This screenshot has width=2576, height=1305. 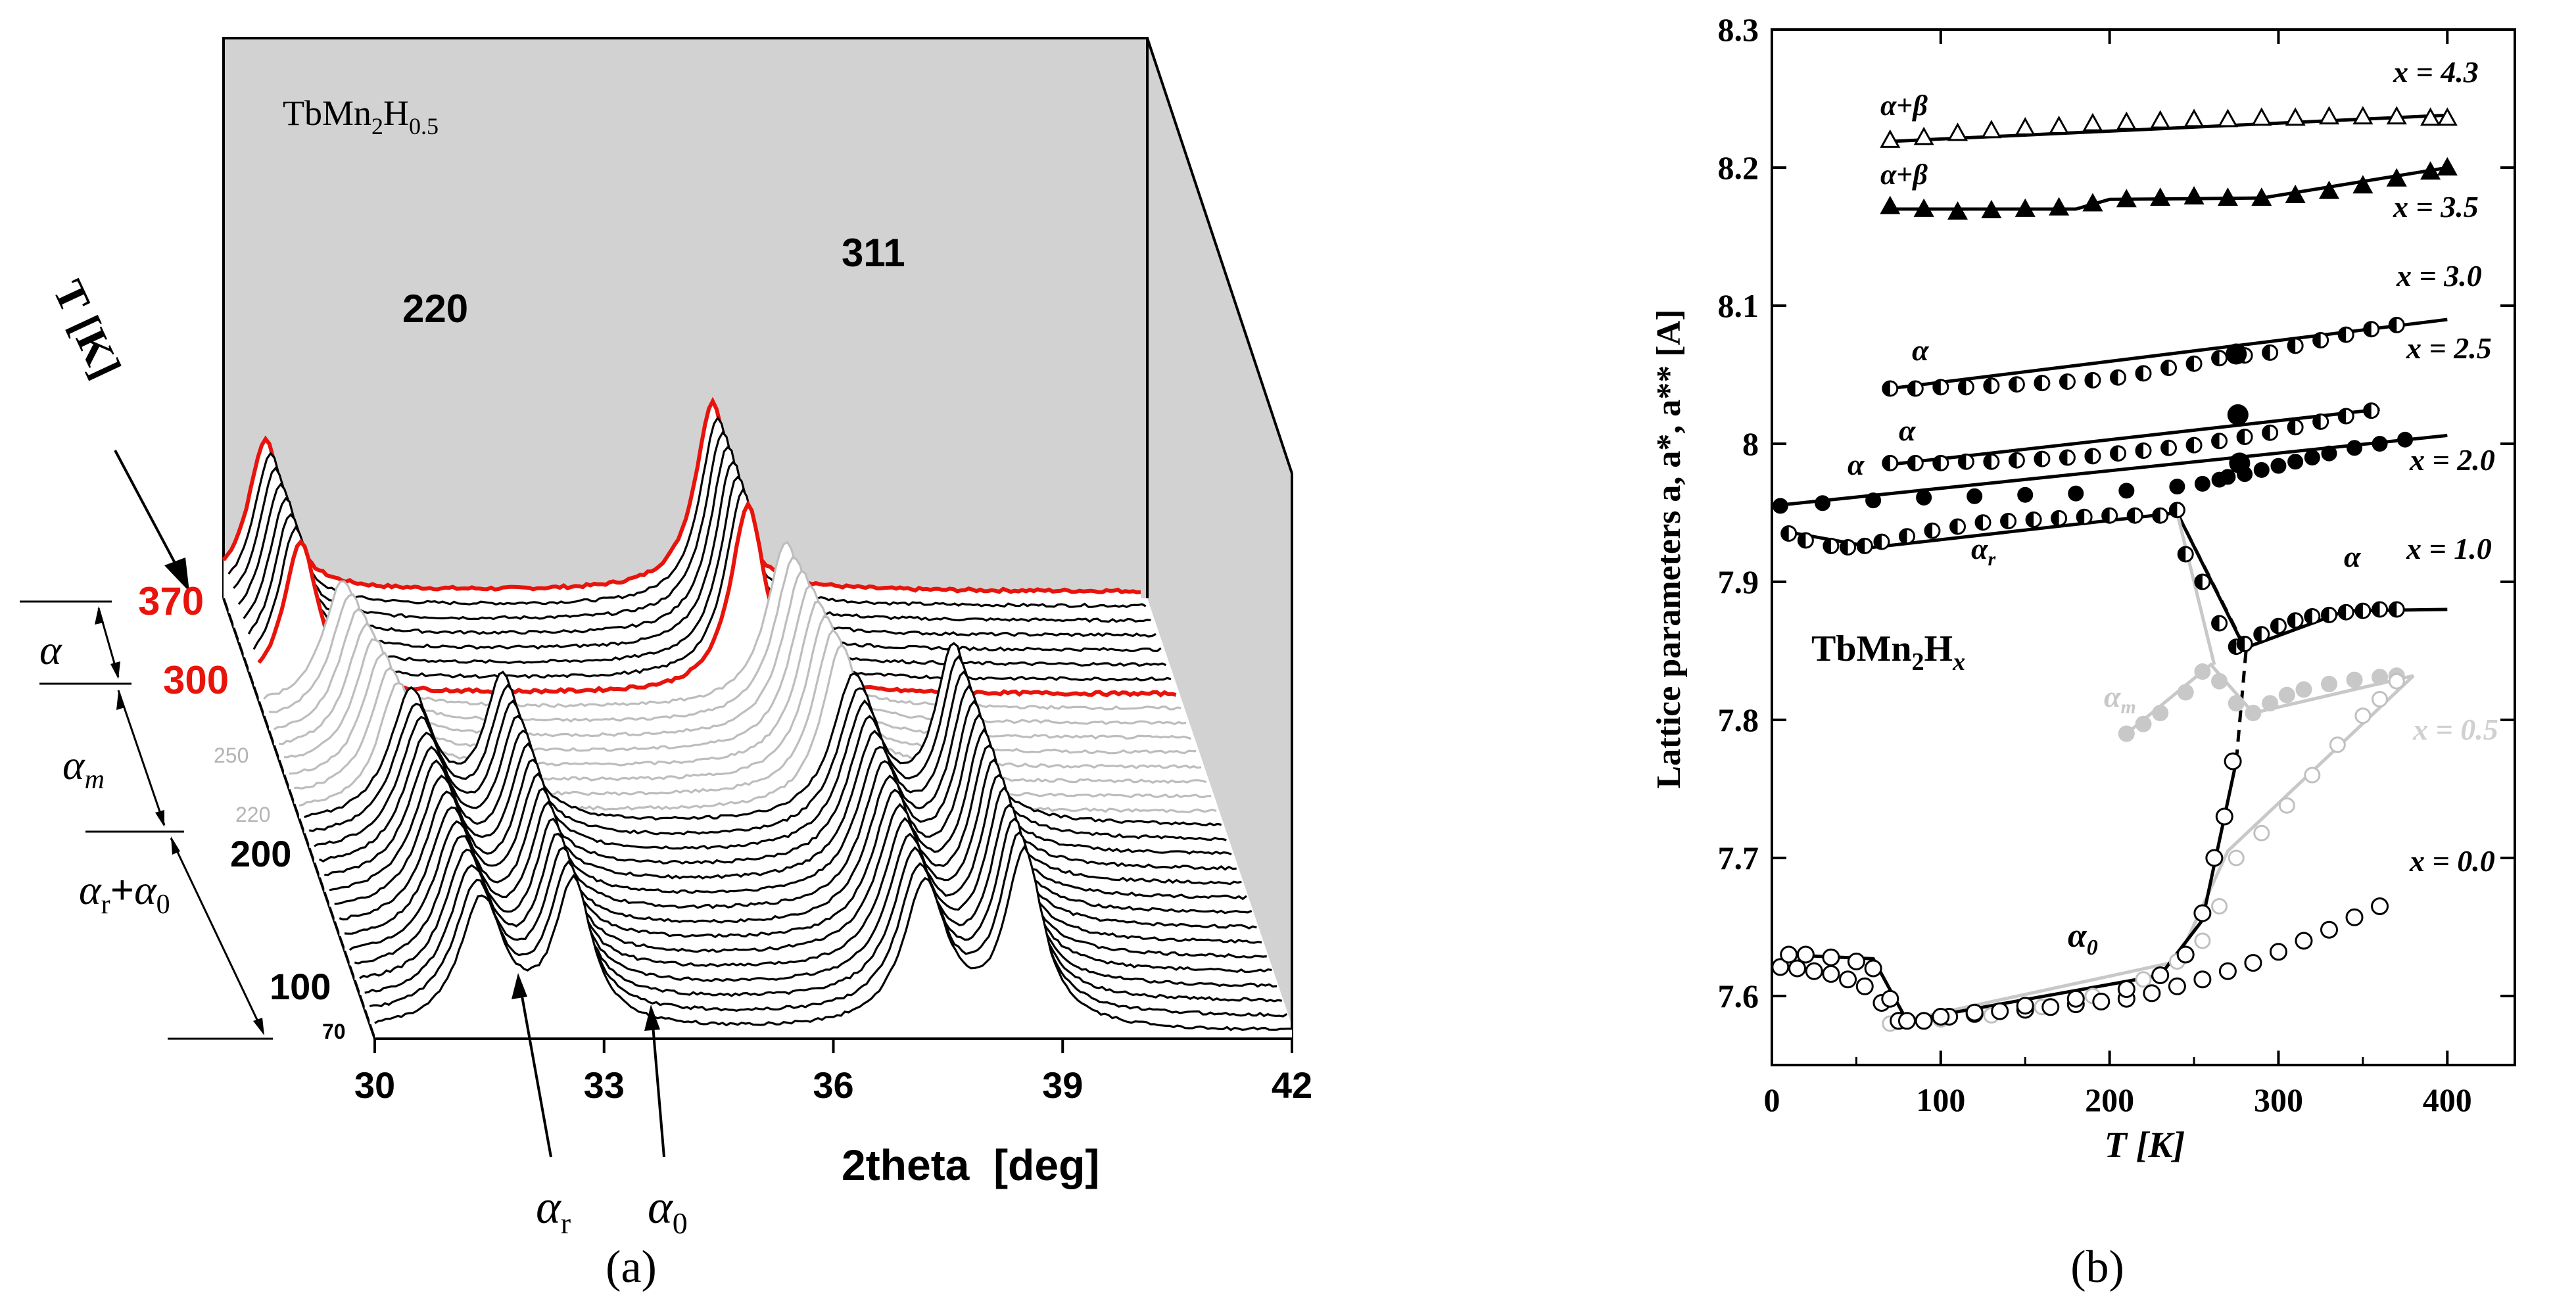 I want to click on phase-range-arrowheads, so click(x=180, y=820).